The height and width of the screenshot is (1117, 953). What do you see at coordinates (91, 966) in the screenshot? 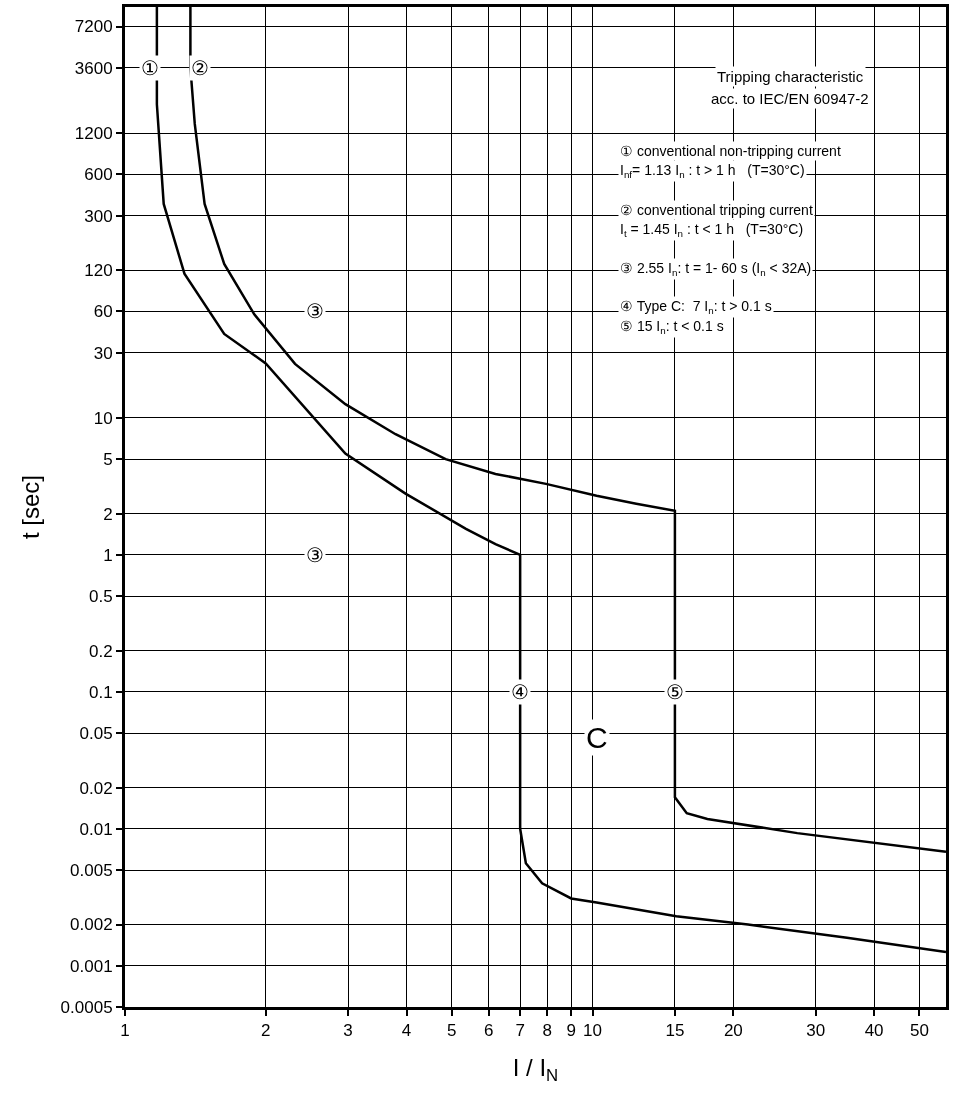
I see `y-tick-label: 0.001` at bounding box center [91, 966].